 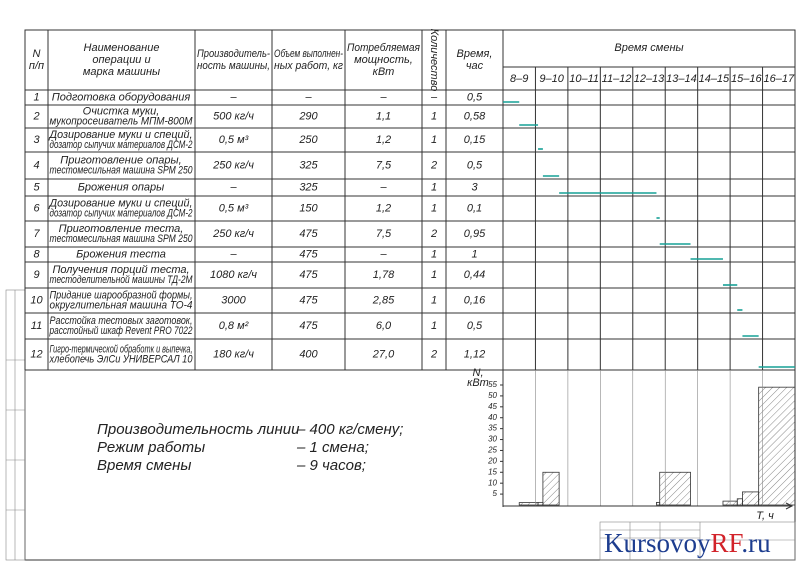 I want to click on y-tick-label: 40, so click(x=492, y=417).